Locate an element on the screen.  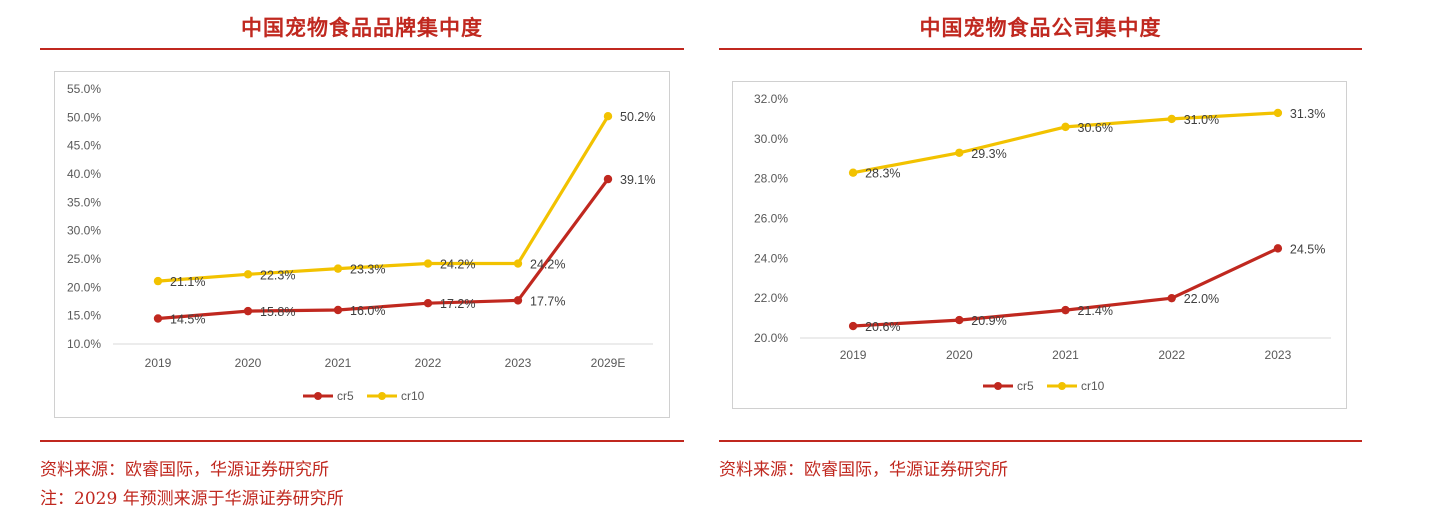
left-source-text: 资料来源：欧睿国际，华源证券研究所 is located at coordinates (184, 470).